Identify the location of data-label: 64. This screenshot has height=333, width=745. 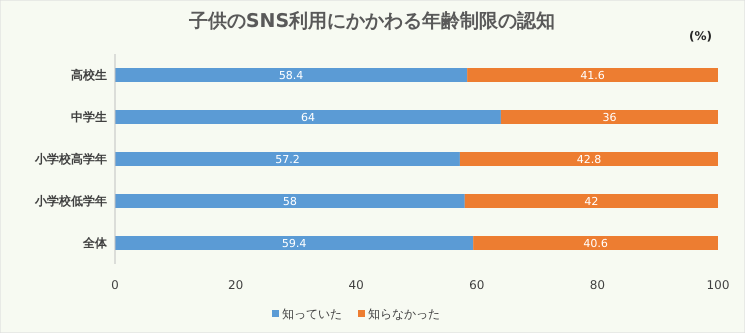
(307, 117).